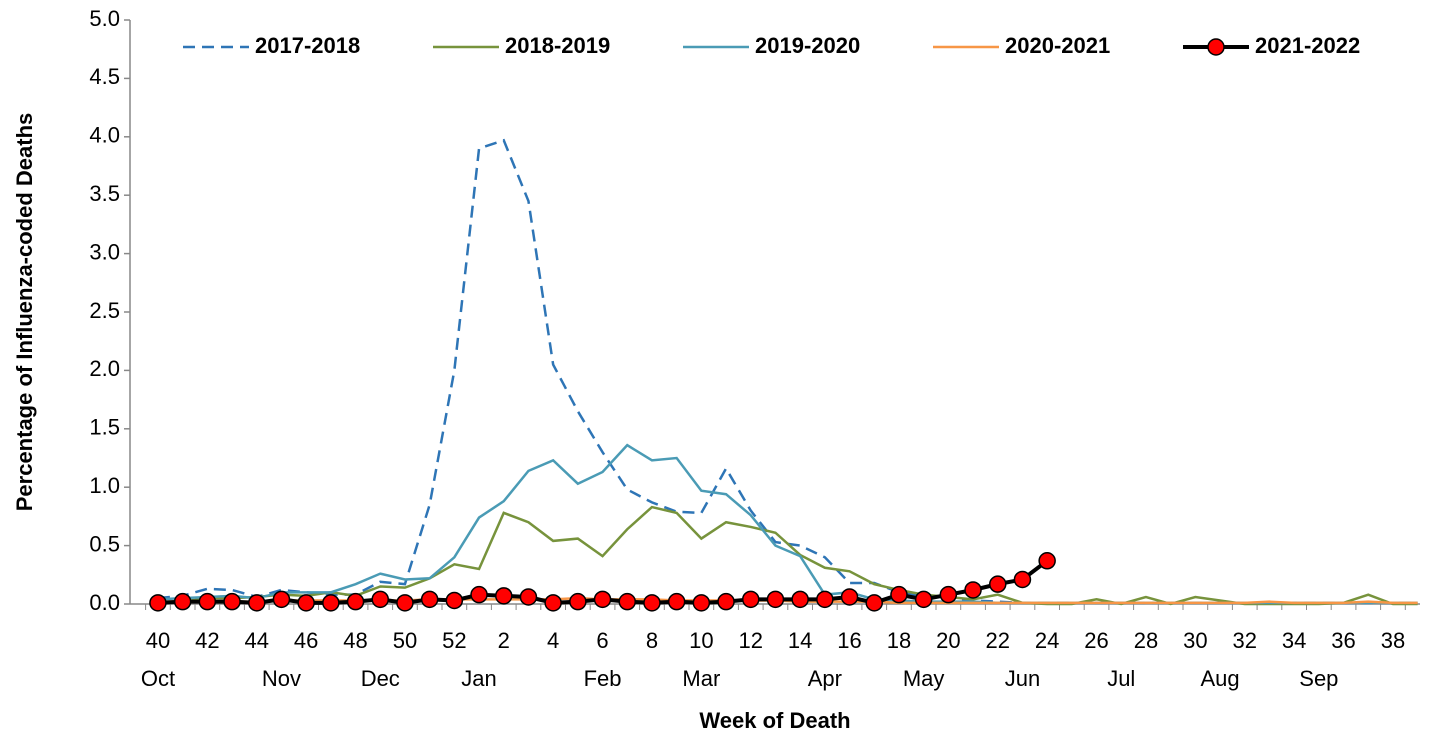  Describe the element at coordinates (104, 485) in the screenshot. I see `y-tick-label: 1.0` at that location.